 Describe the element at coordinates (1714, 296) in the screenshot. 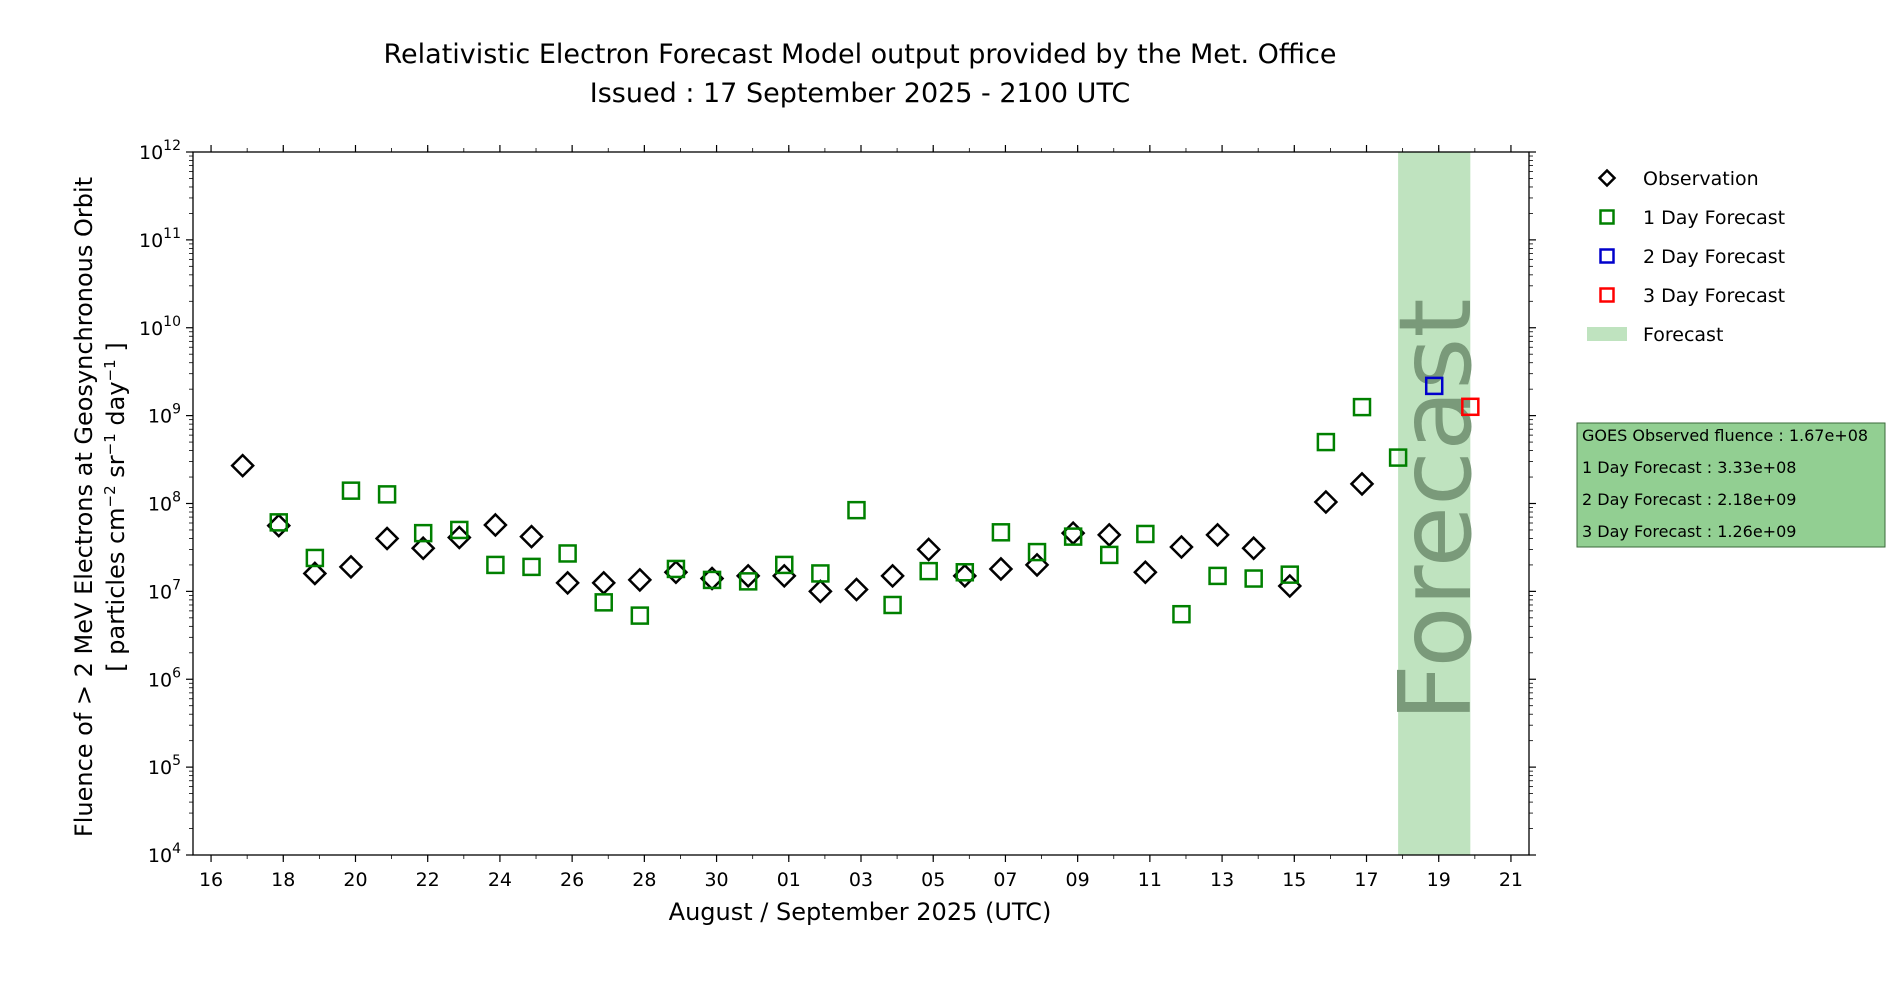

I see `legend-label: 3 Day Forecast` at that location.